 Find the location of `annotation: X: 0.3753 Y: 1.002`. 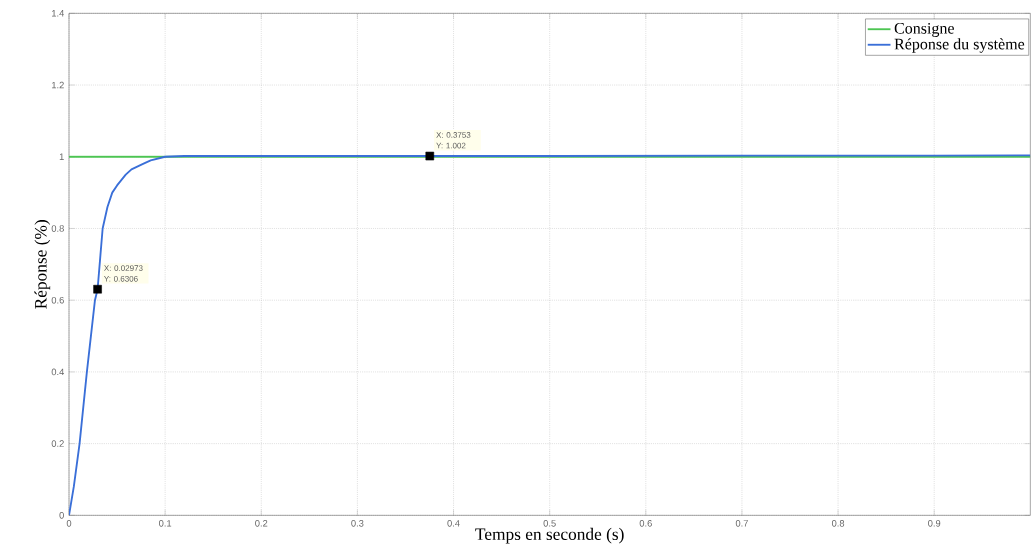

annotation: X: 0.3753 Y: 1.002 is located at coordinates (453, 140).